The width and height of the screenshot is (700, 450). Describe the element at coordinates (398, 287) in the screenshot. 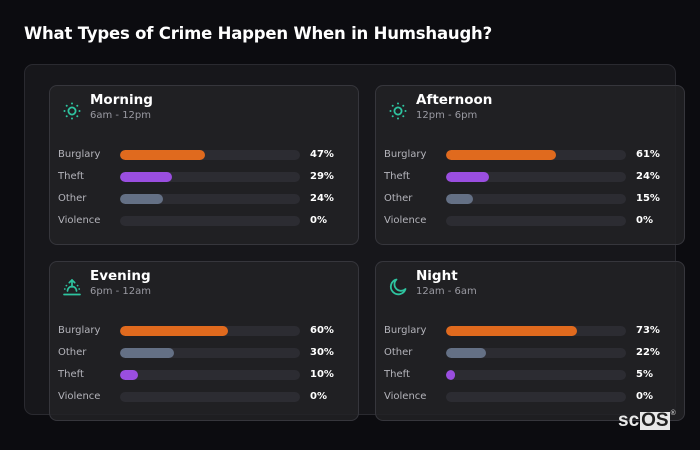

I see `moon-icon` at that location.